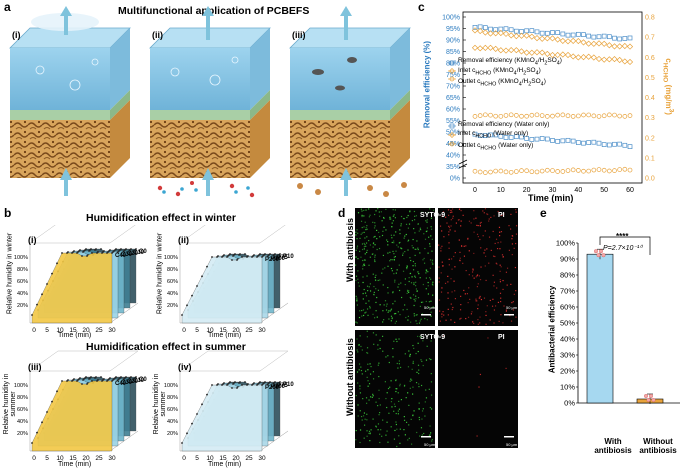 The width and height of the screenshot is (685, 472). Describe the element at coordinates (645, 395) in the screenshot. I see `e-datapoint` at that location.